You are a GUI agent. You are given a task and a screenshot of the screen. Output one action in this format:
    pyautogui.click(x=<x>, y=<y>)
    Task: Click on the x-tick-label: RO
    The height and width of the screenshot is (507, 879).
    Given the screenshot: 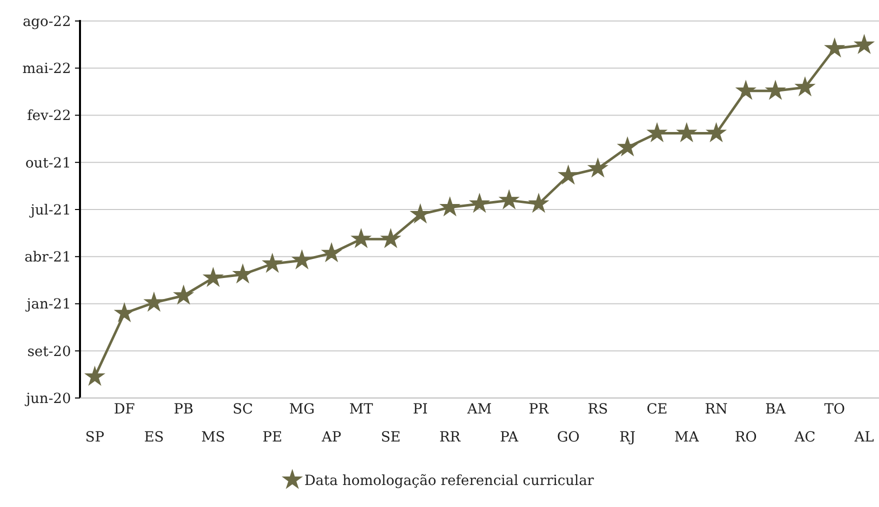 What is the action you would take?
    pyautogui.click(x=745, y=438)
    